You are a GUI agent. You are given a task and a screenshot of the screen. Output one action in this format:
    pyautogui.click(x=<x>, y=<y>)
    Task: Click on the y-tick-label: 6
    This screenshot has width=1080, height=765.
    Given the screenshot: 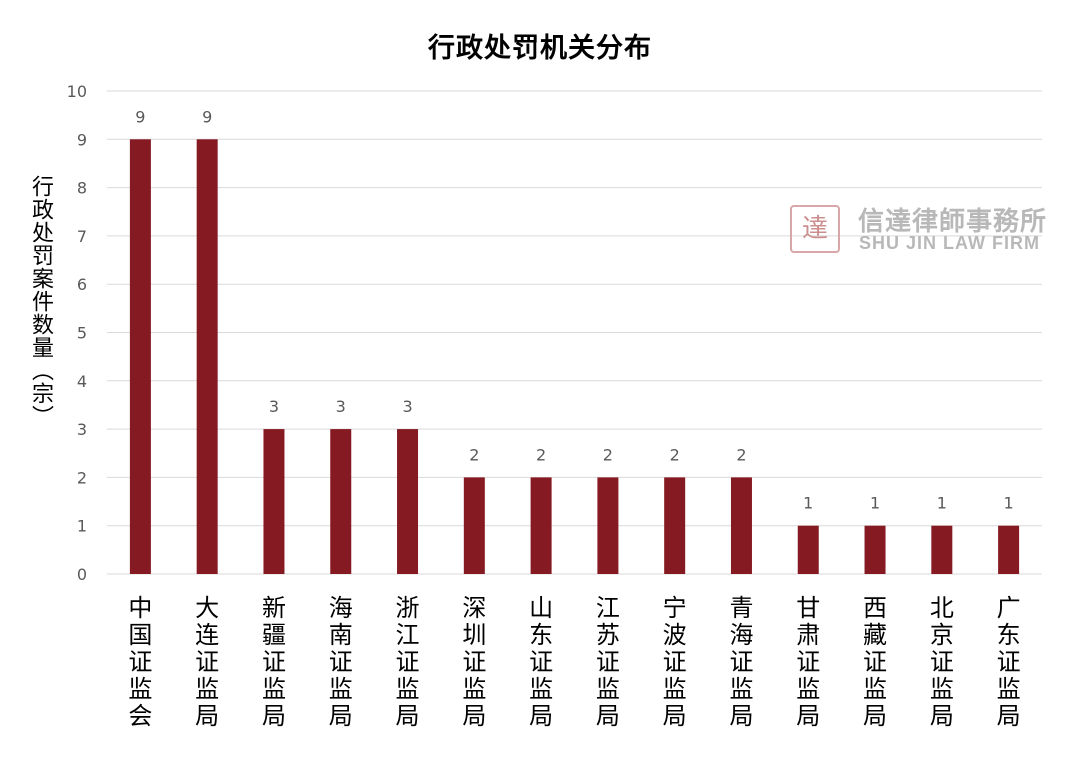 What is the action you would take?
    pyautogui.click(x=82, y=284)
    